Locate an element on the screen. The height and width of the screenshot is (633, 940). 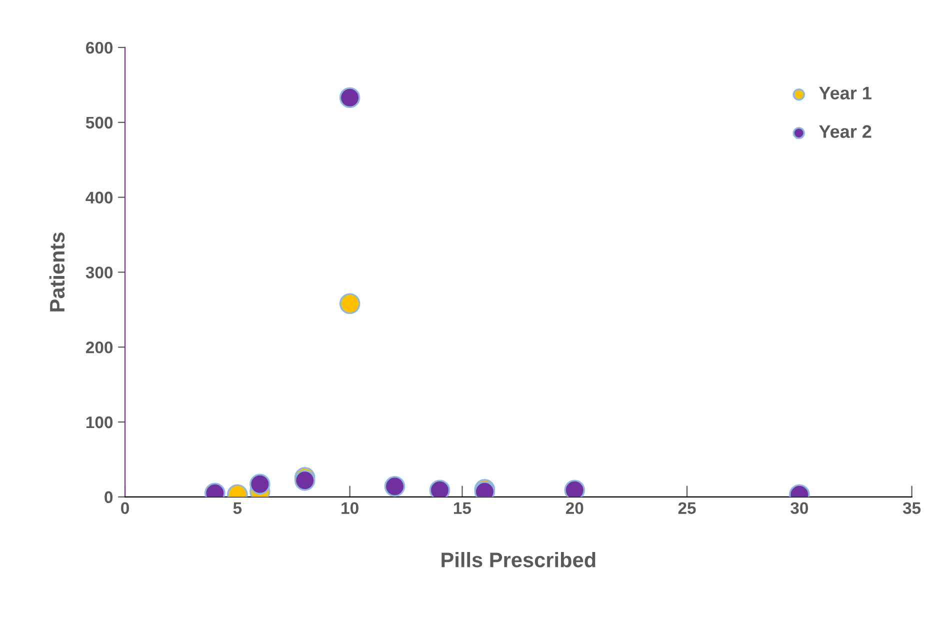
legend-label: Year 1 is located at coordinates (845, 93).